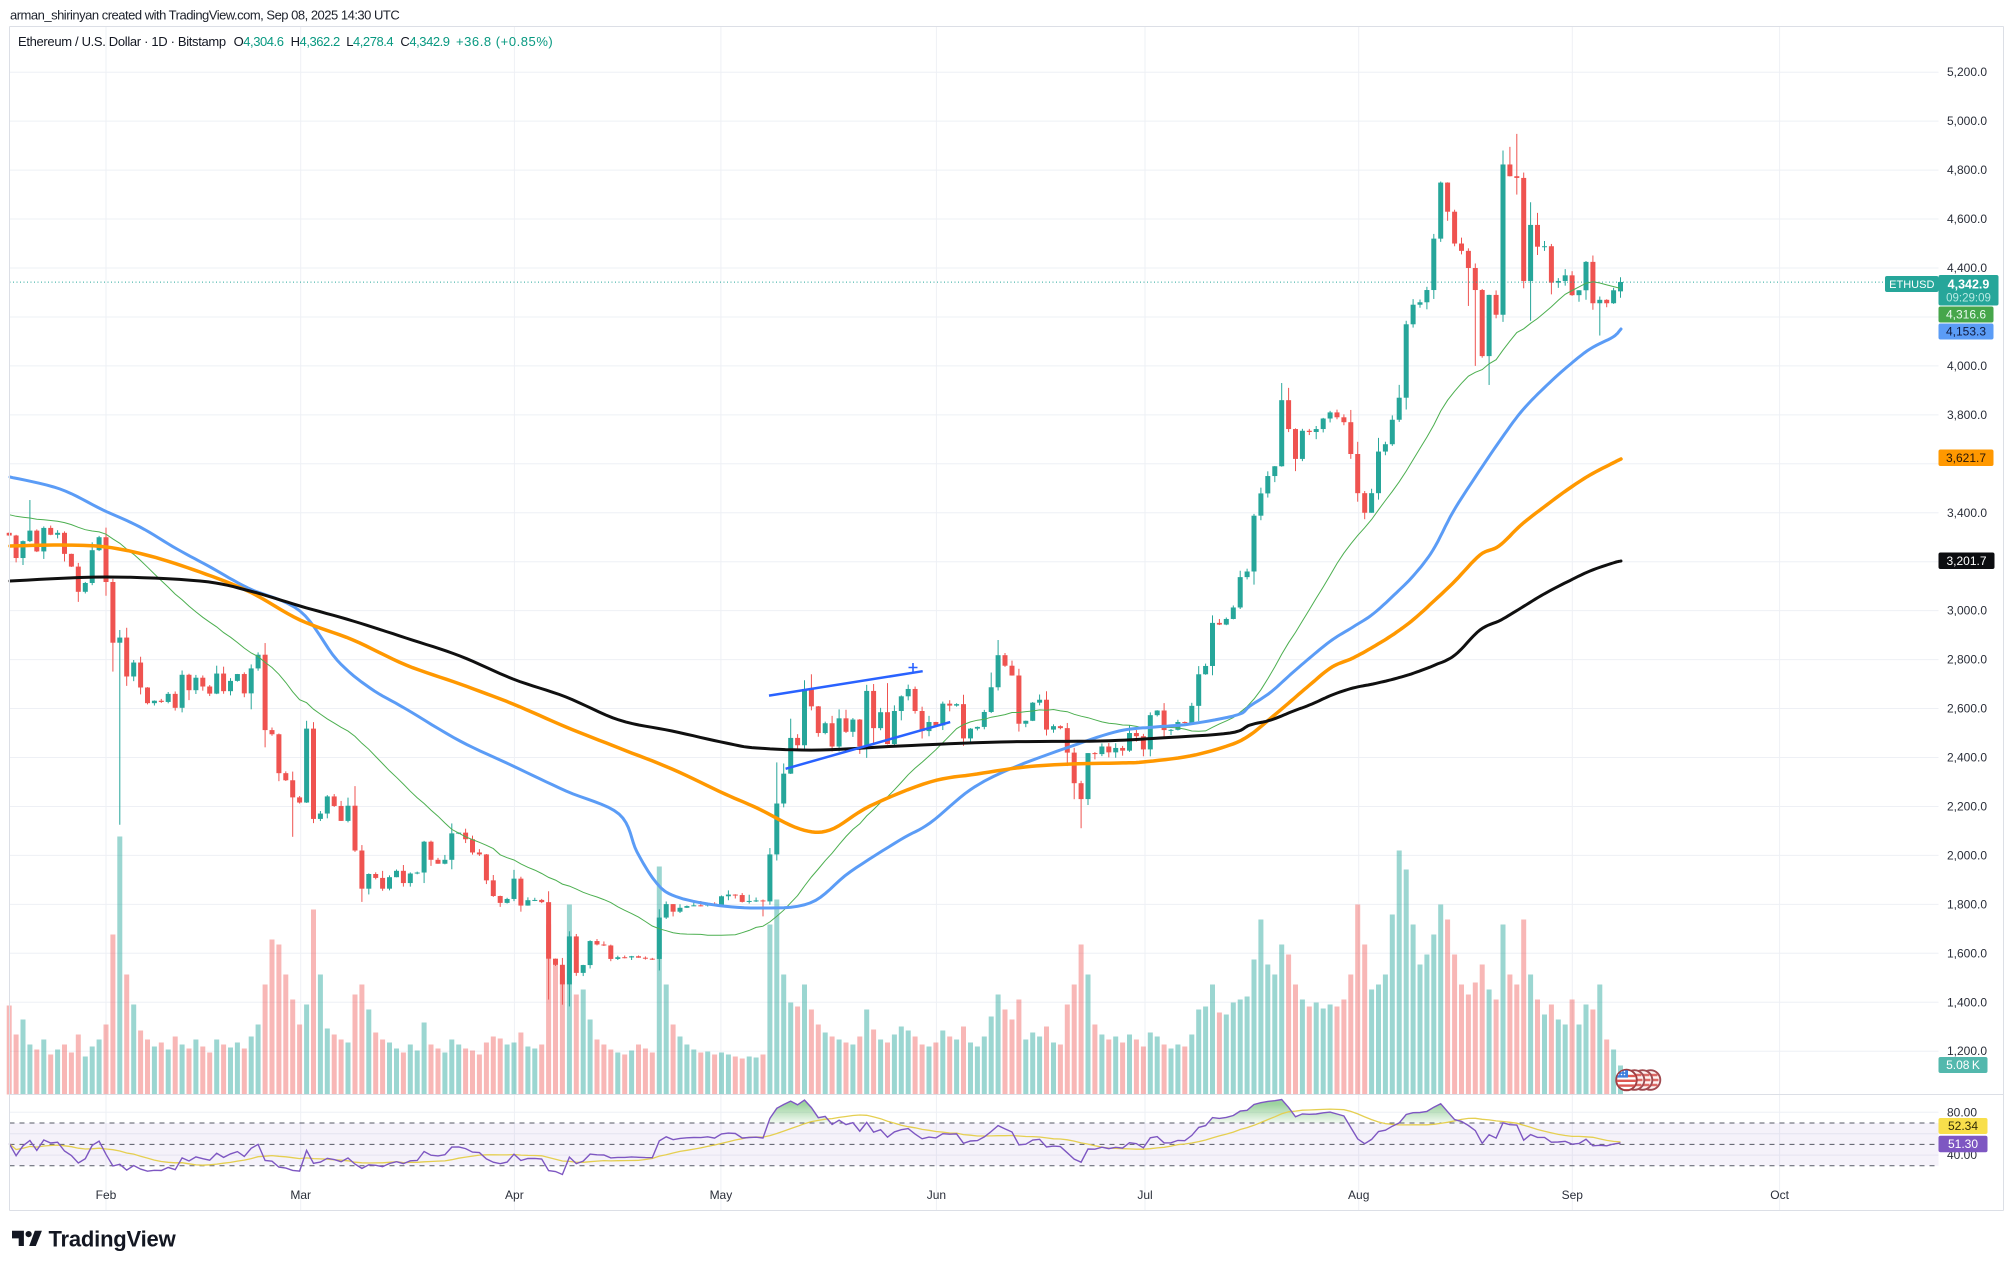 The image size is (2014, 1269). Describe the element at coordinates (1966, 458) in the screenshot. I see `svg-text: 3,621.7` at that location.